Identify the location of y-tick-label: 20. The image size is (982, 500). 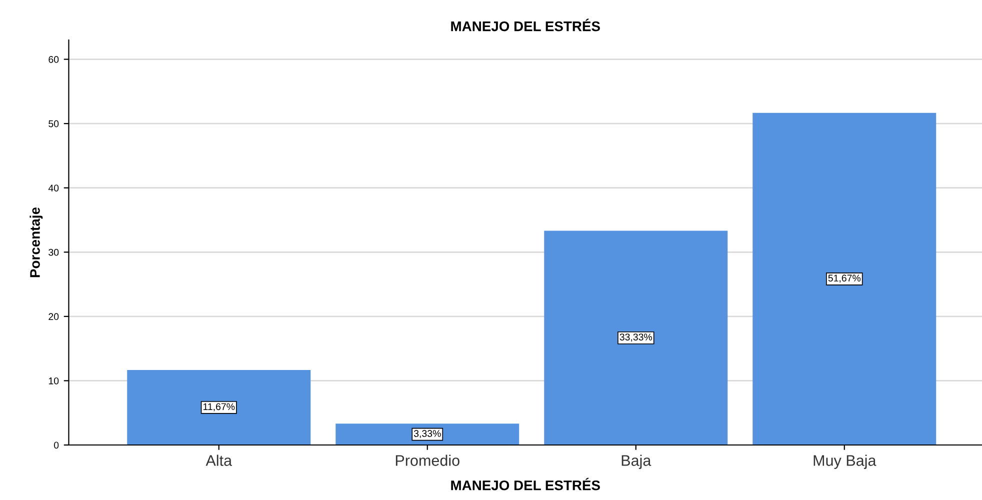
(53, 316).